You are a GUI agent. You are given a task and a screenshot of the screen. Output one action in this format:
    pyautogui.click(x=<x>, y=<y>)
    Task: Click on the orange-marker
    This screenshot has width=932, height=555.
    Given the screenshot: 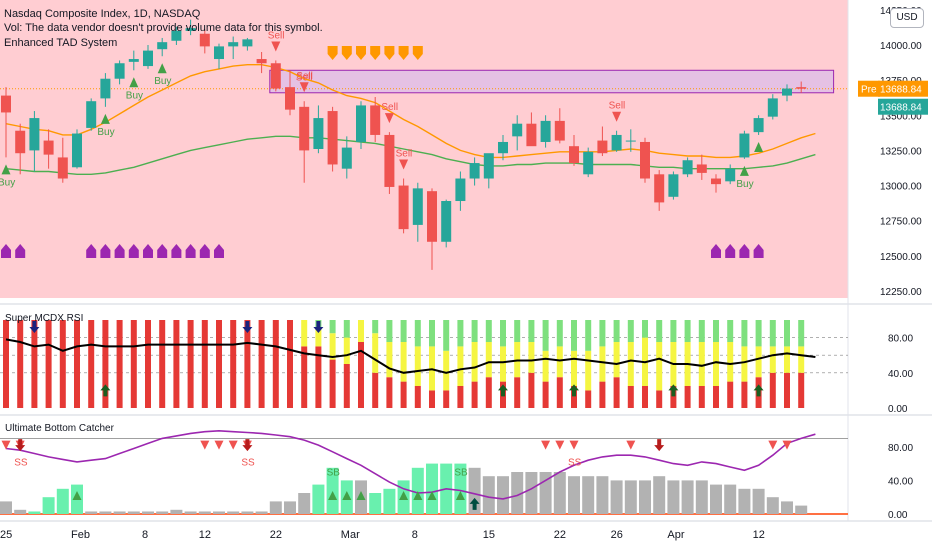 What is the action you would take?
    pyautogui.click(x=375, y=53)
    